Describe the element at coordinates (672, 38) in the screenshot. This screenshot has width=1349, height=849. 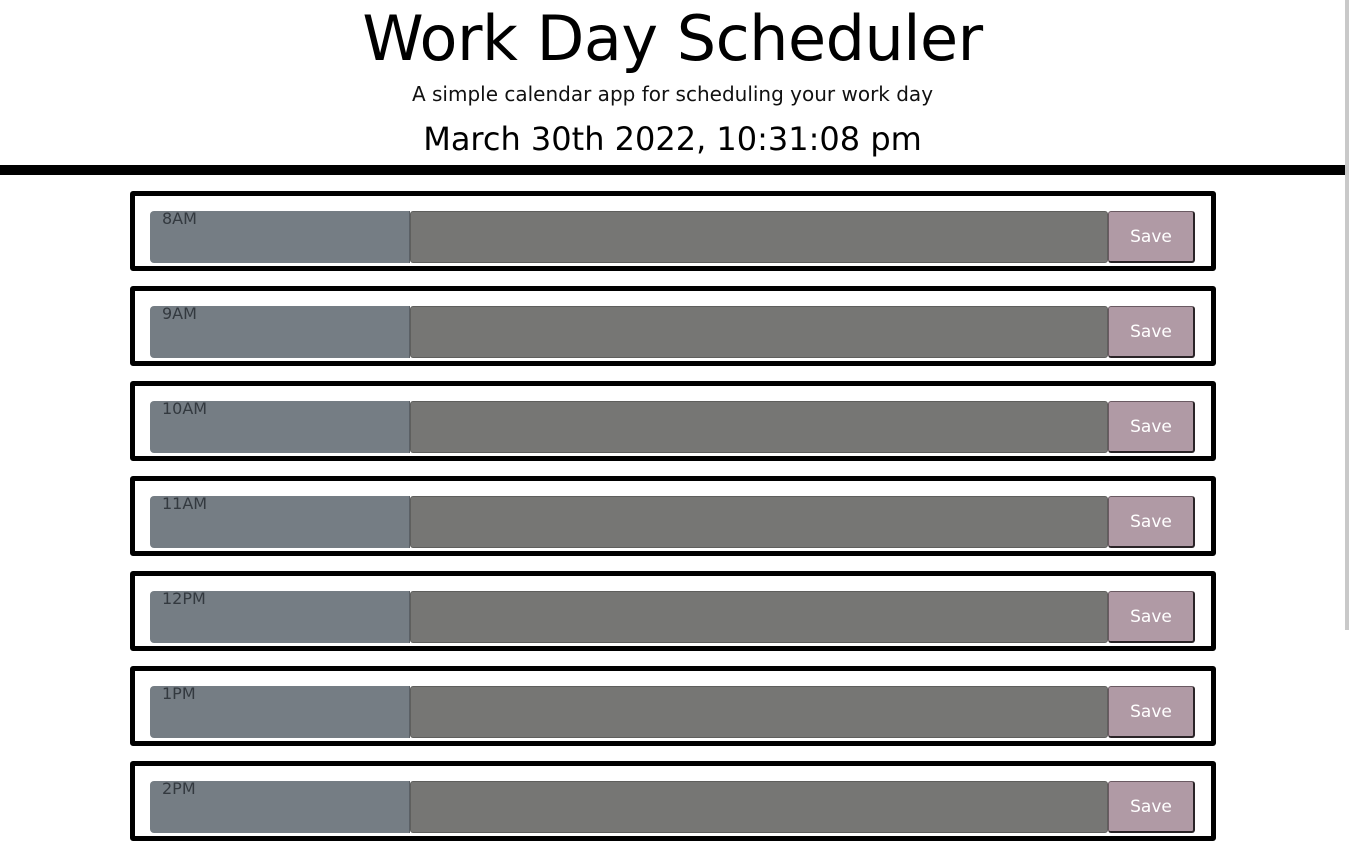
I see `page-title: Work Day Scheduler` at that location.